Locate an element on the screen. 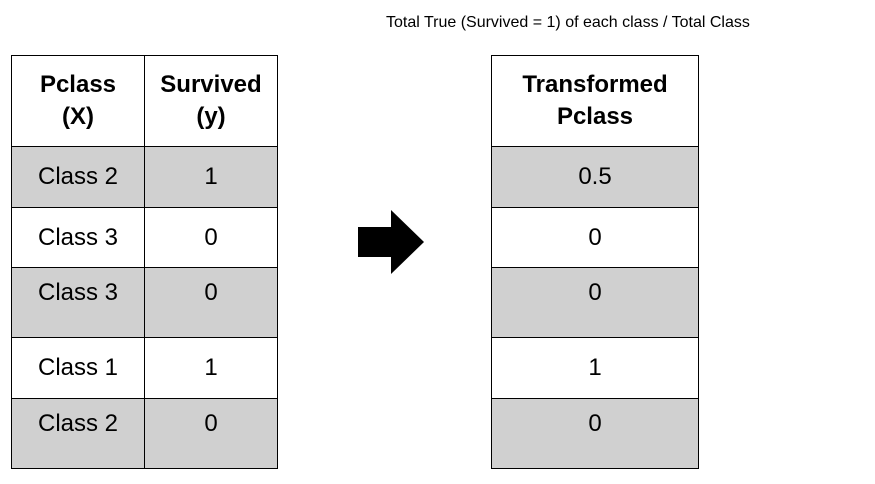  pclass-cell: Class 1 is located at coordinates (78, 368).